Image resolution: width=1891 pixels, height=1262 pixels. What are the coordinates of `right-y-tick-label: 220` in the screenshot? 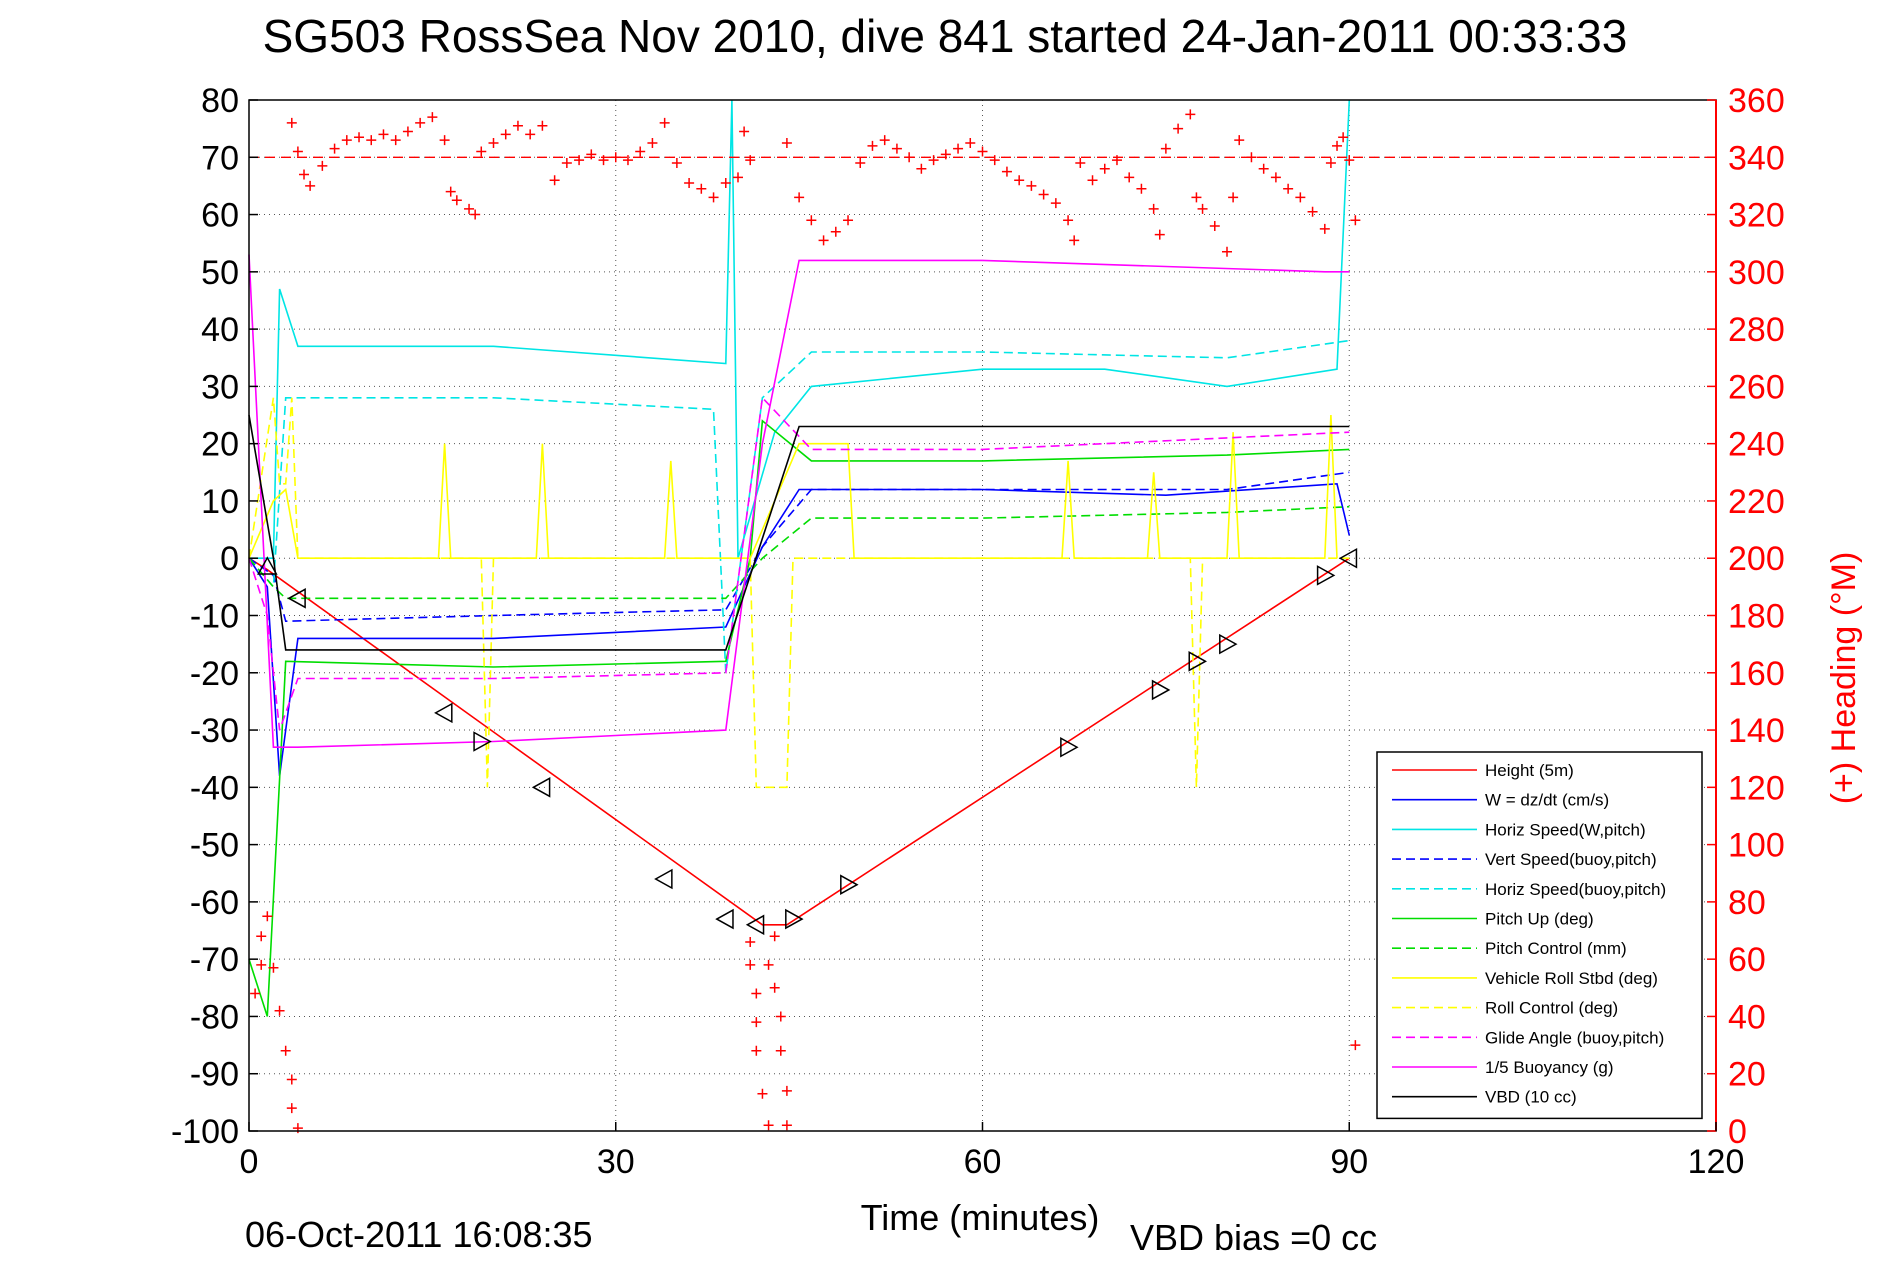 It's located at (1756, 502).